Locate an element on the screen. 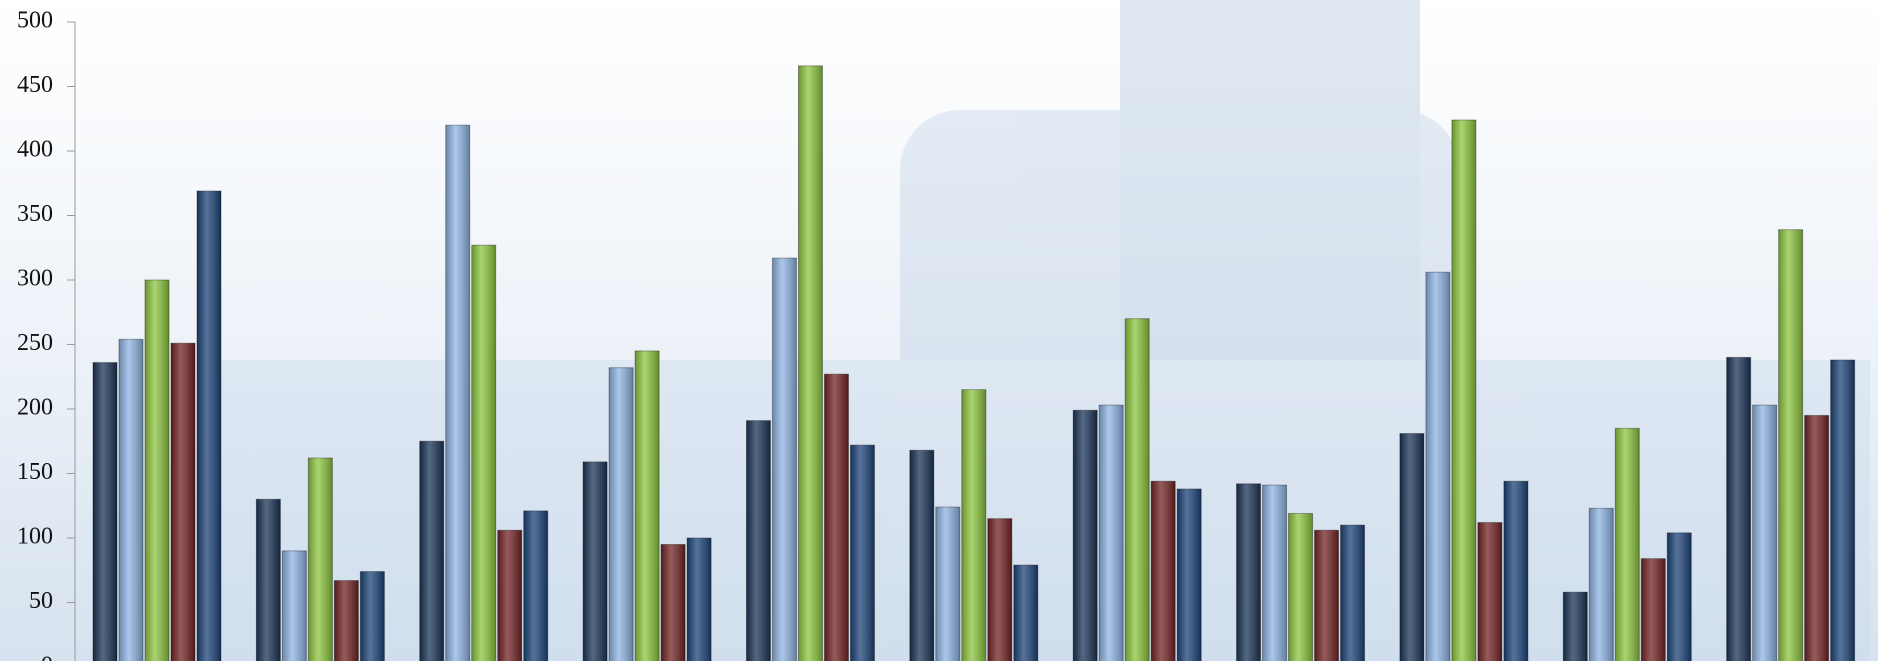  y-tick-label: 150 is located at coordinates (35, 472).